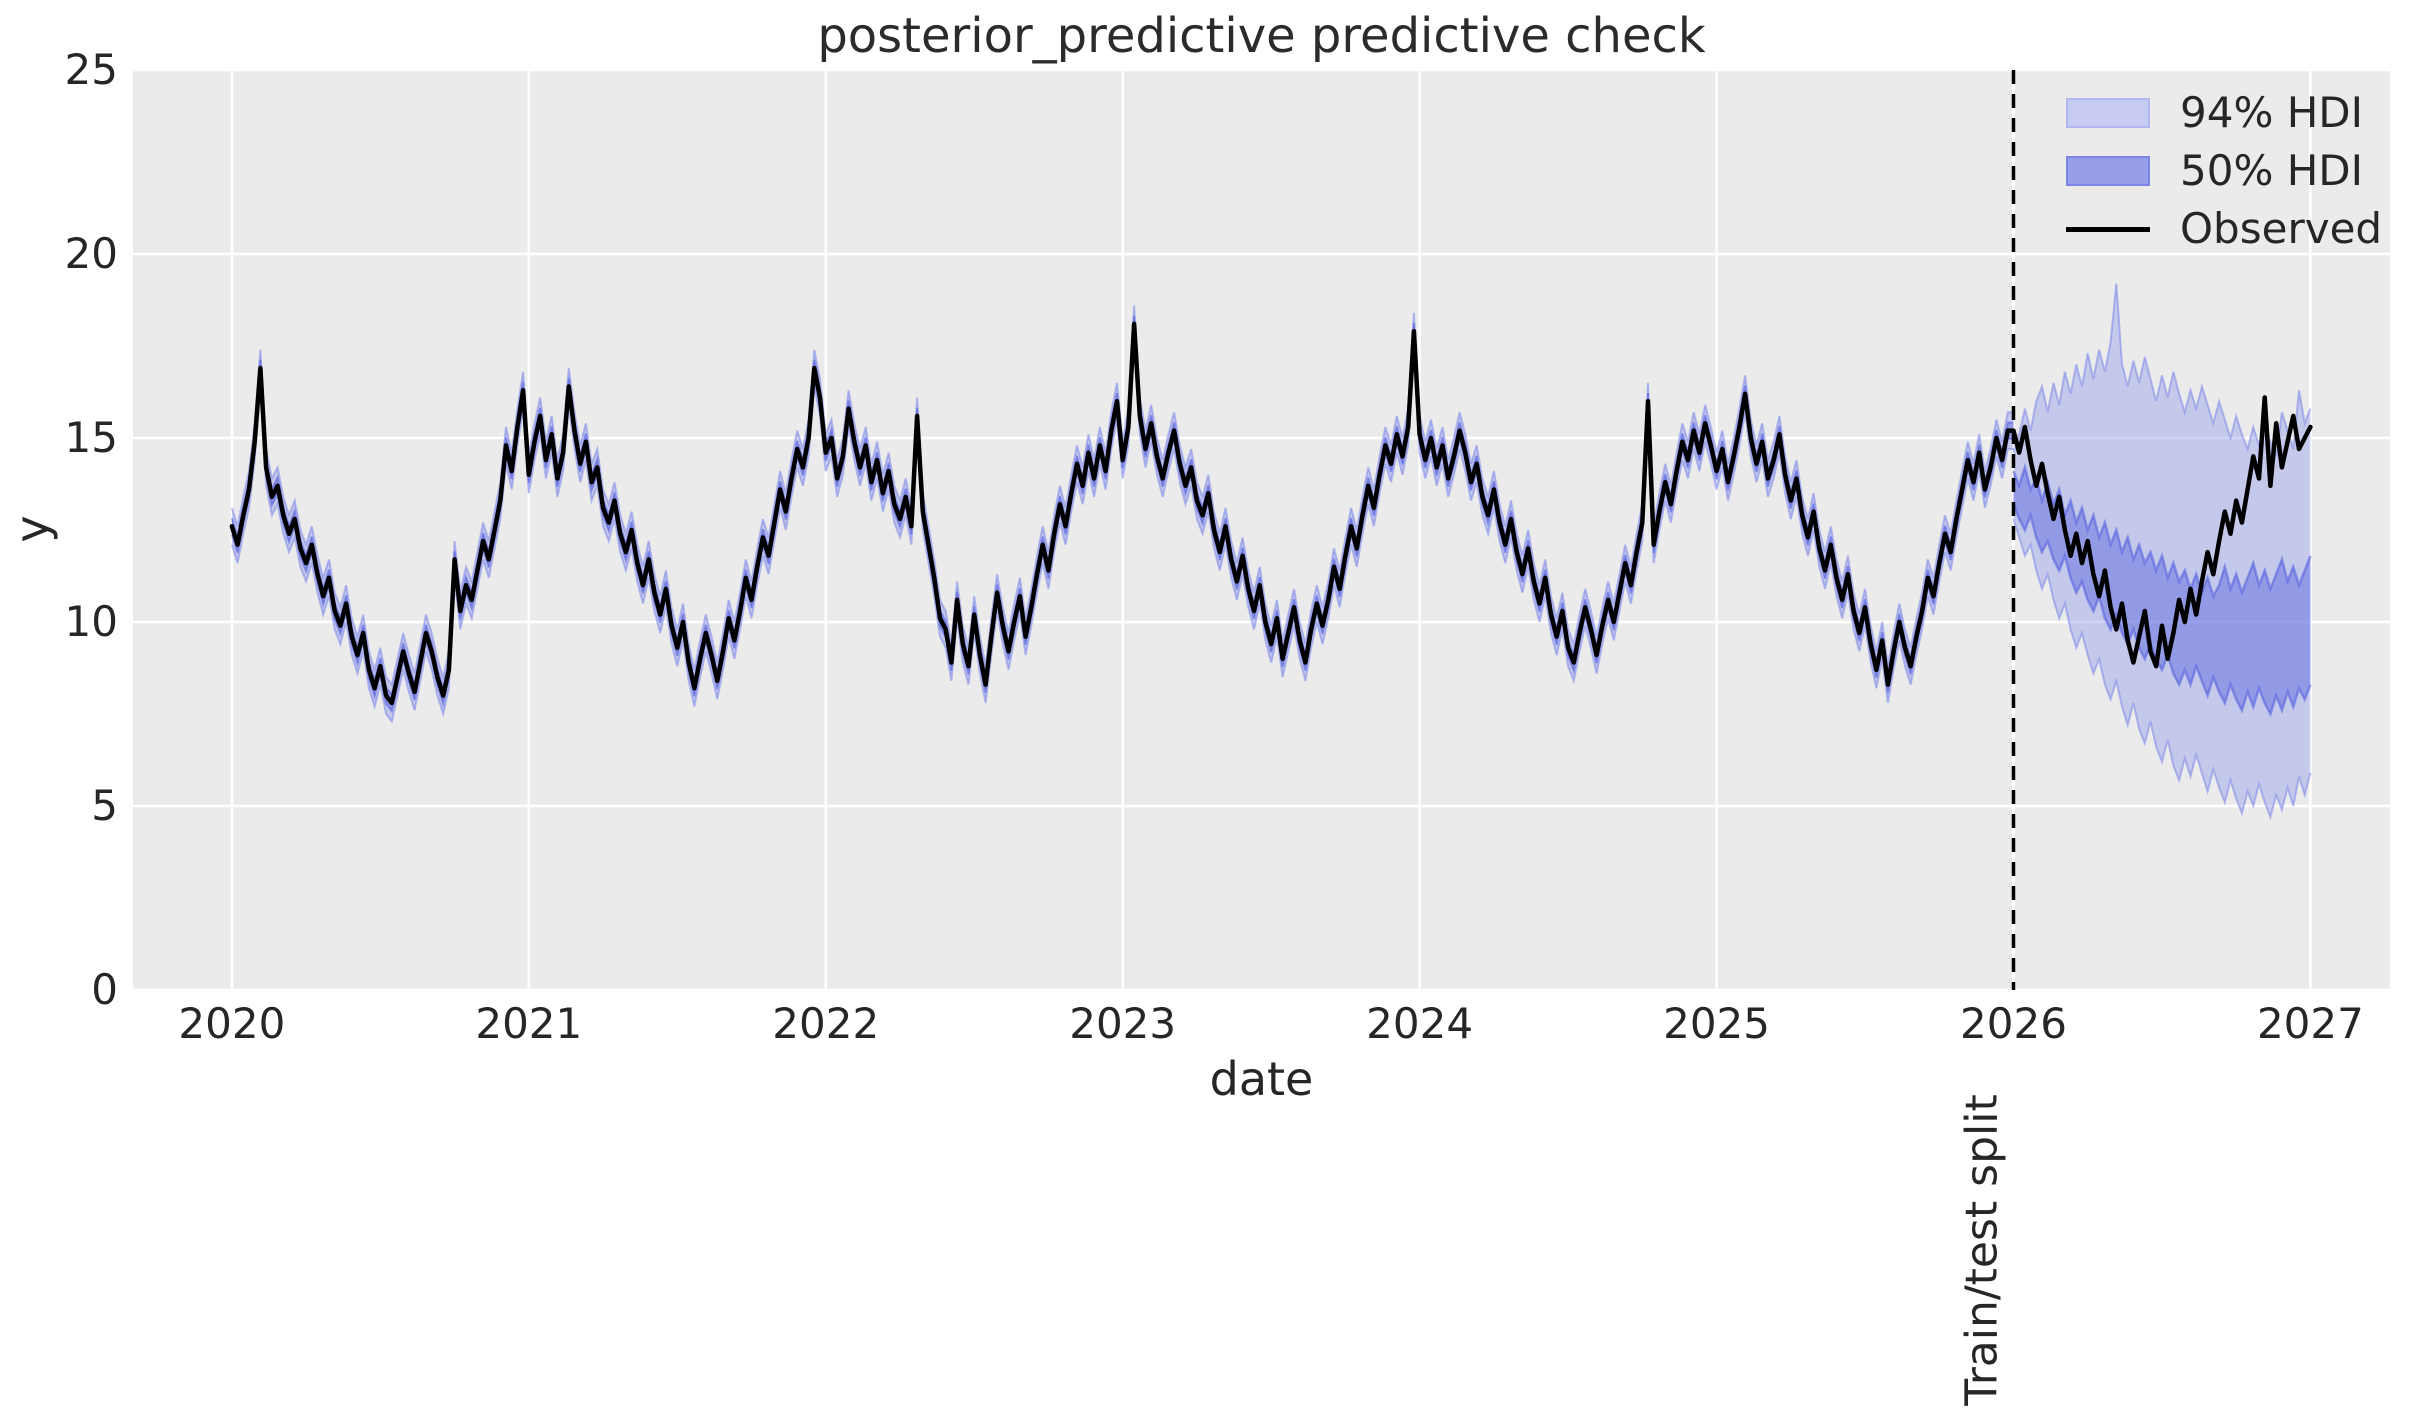  I want to click on legend-label: 94% HDI, so click(2272, 112).